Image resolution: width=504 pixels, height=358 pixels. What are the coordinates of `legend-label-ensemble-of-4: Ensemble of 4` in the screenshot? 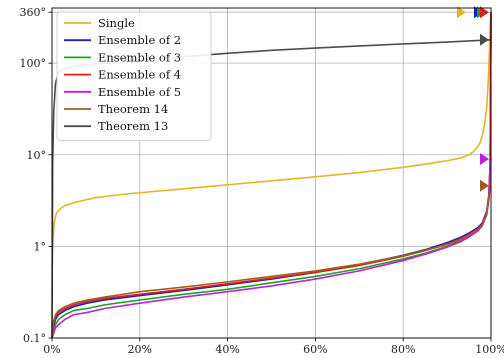 It's located at (139, 75).